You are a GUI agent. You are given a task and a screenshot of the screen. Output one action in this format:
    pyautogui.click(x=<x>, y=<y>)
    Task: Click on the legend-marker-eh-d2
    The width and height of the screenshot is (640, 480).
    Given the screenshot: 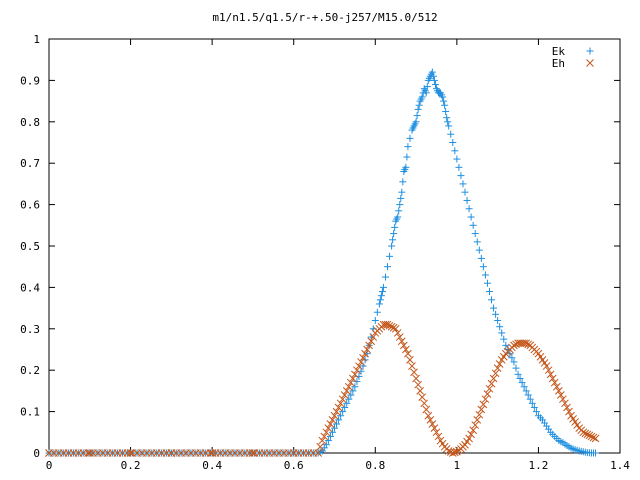 What is the action you would take?
    pyautogui.click(x=590, y=63)
    